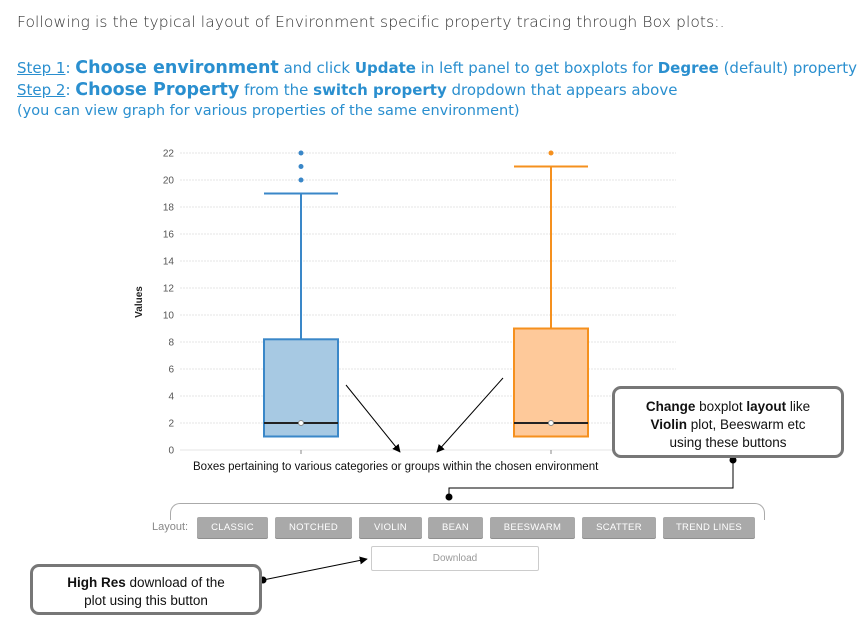 The height and width of the screenshot is (631, 861). Describe the element at coordinates (171, 343) in the screenshot. I see `y-tick-label: 8` at that location.